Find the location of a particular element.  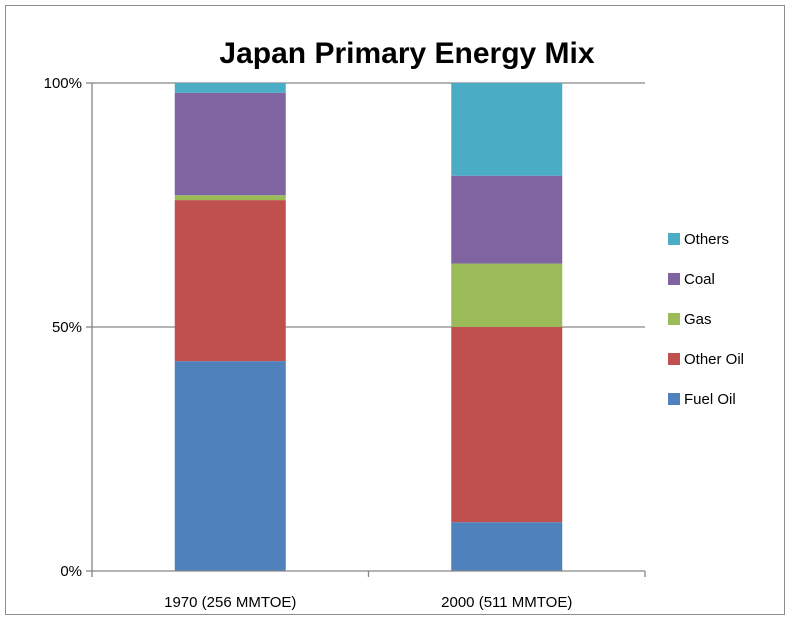

x-tick-label: 1970 (256 MMTOE) is located at coordinates (230, 602).